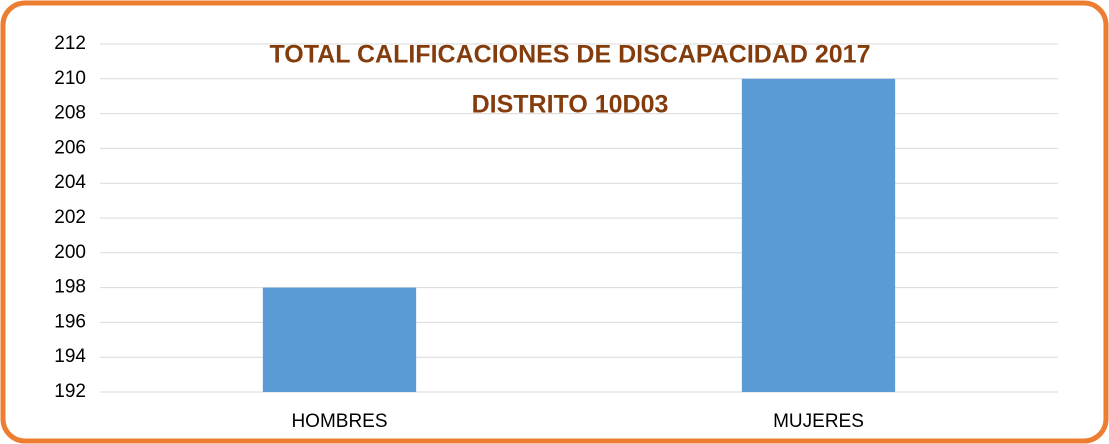 The width and height of the screenshot is (1109, 444). What do you see at coordinates (70, 43) in the screenshot?
I see `y-tick-label: 212` at bounding box center [70, 43].